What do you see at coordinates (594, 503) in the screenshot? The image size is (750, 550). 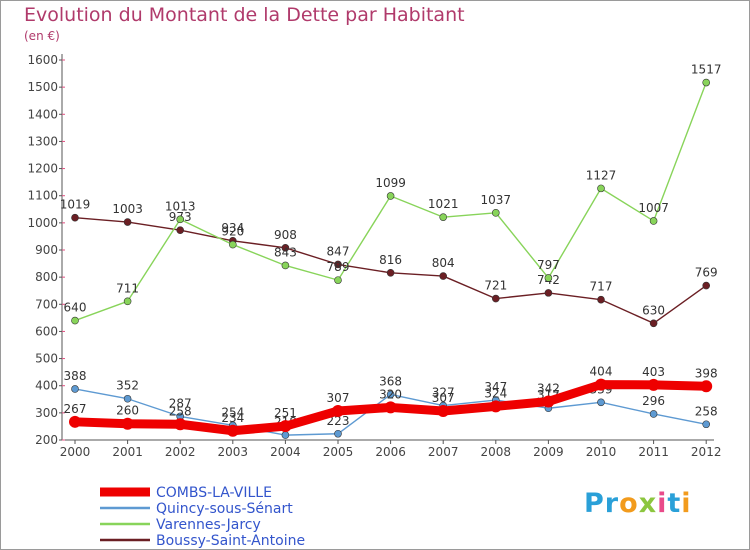 I see `logo-letter: P` at bounding box center [594, 503].